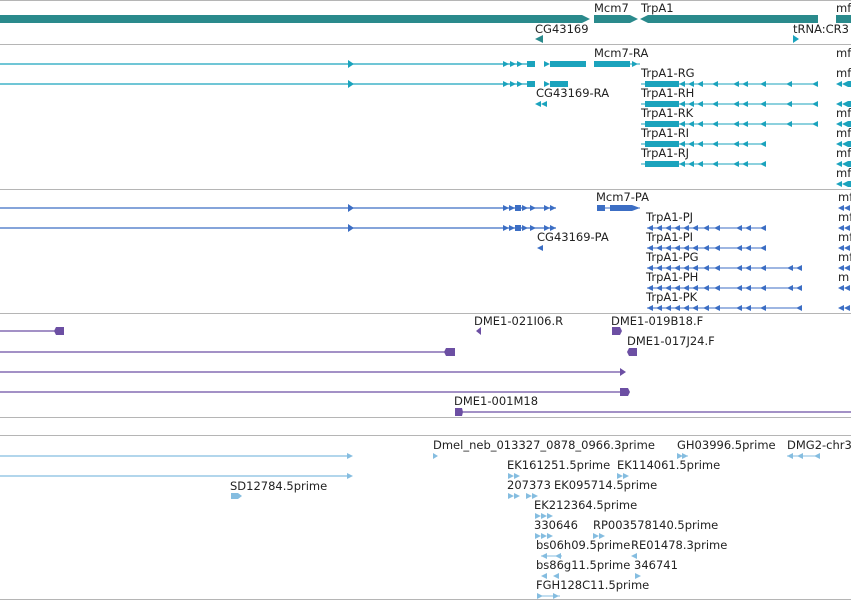  I want to click on transcript-label-trpa1-rg: TrpA1-RG, so click(667, 73).